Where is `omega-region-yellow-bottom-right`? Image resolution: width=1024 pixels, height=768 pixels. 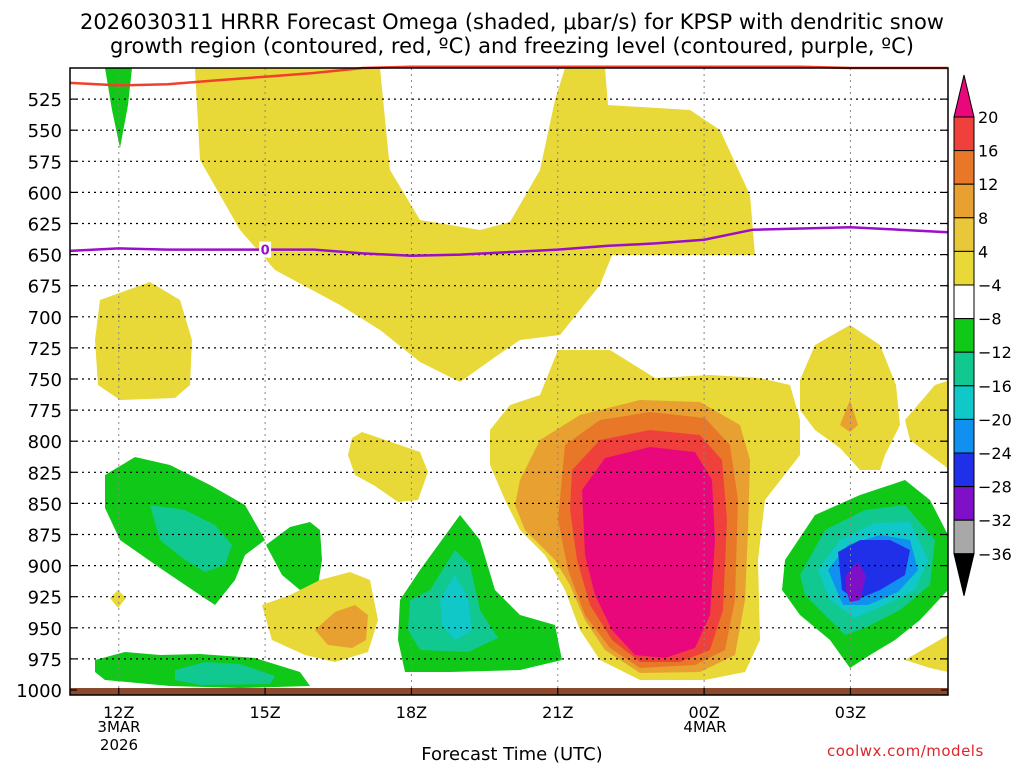 omega-region-yellow-bottom-right is located at coordinates (926, 653).